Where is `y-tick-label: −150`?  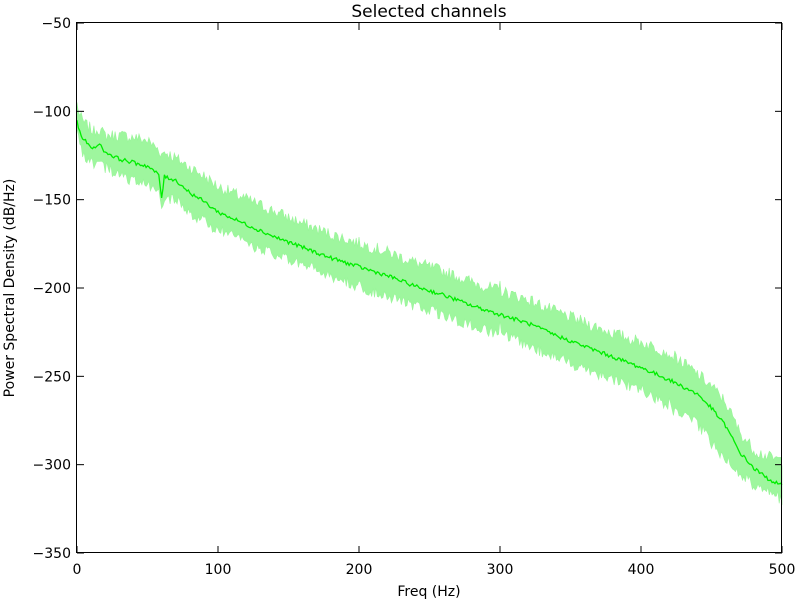 y-tick-label: −150 is located at coordinates (52, 201).